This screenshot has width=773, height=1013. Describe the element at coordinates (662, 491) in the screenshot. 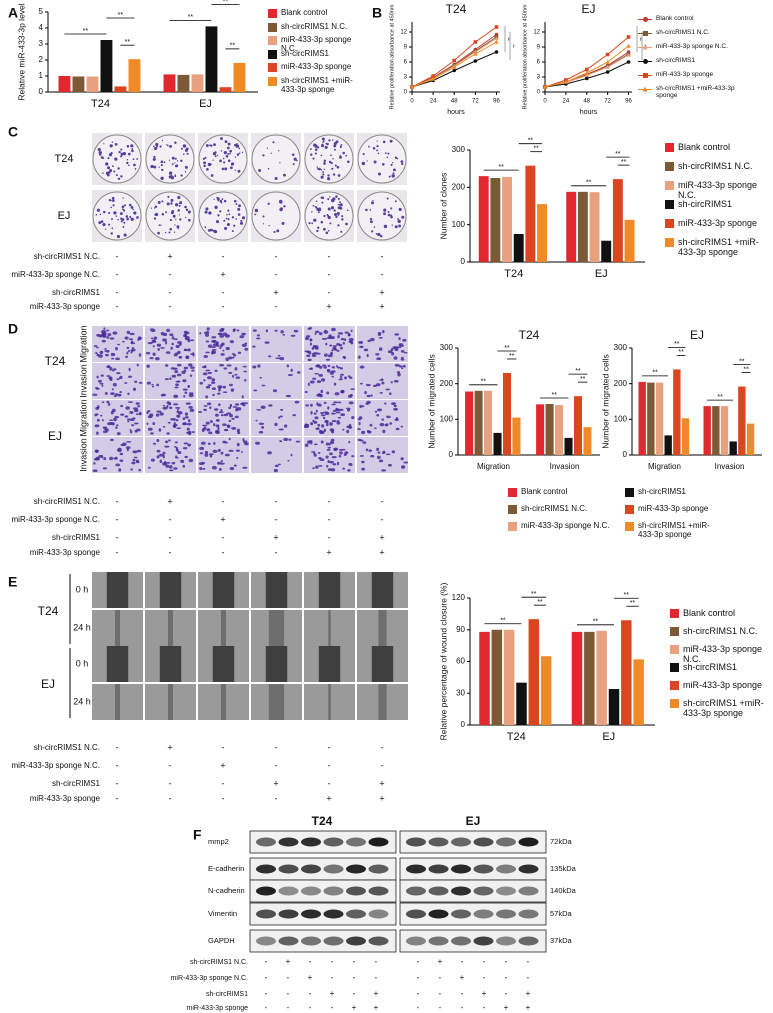

I see `legend-label: sh-circRIMS1` at that location.